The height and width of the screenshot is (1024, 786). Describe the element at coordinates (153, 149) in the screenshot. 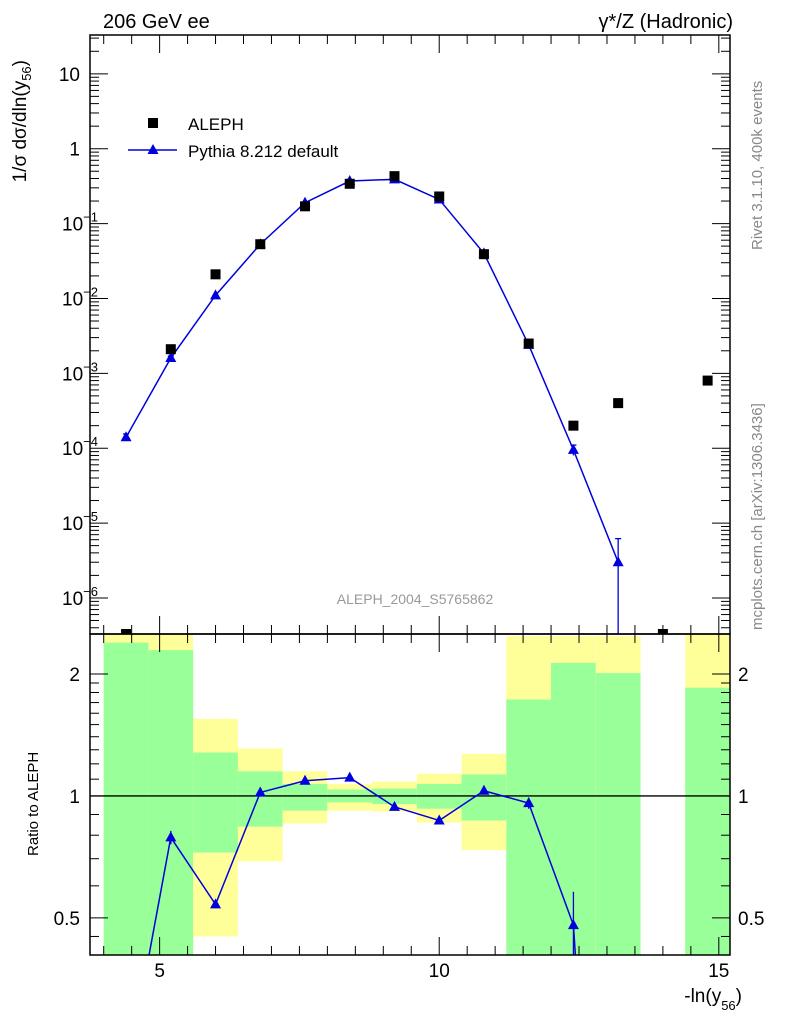

I see `legend-marker-pythia` at that location.